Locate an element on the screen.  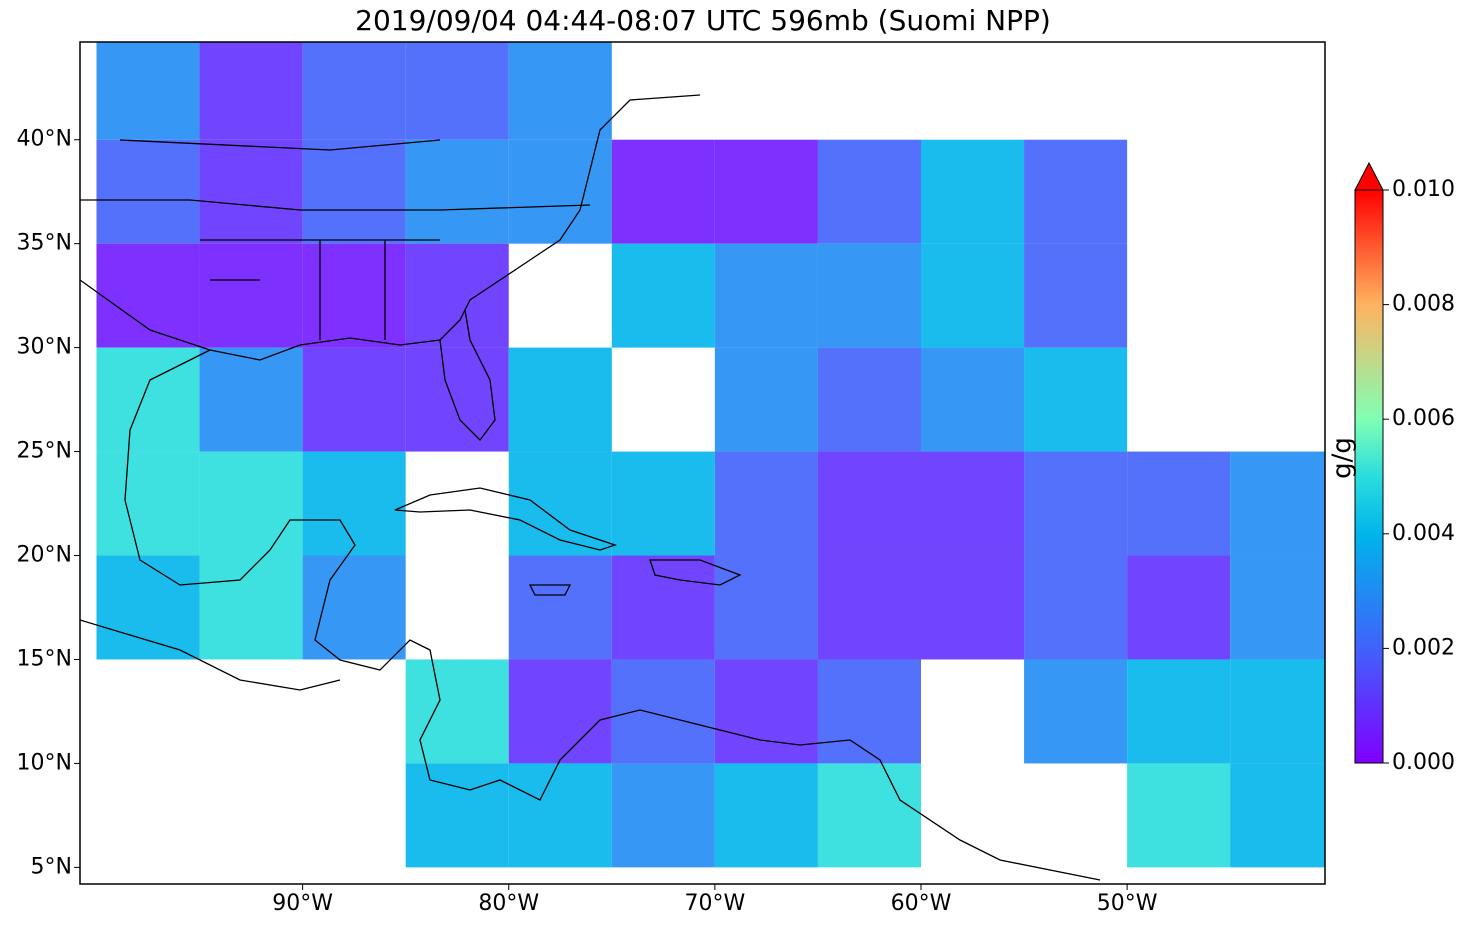
colorbar-tick-label: 0.002 is located at coordinates (1423, 647).